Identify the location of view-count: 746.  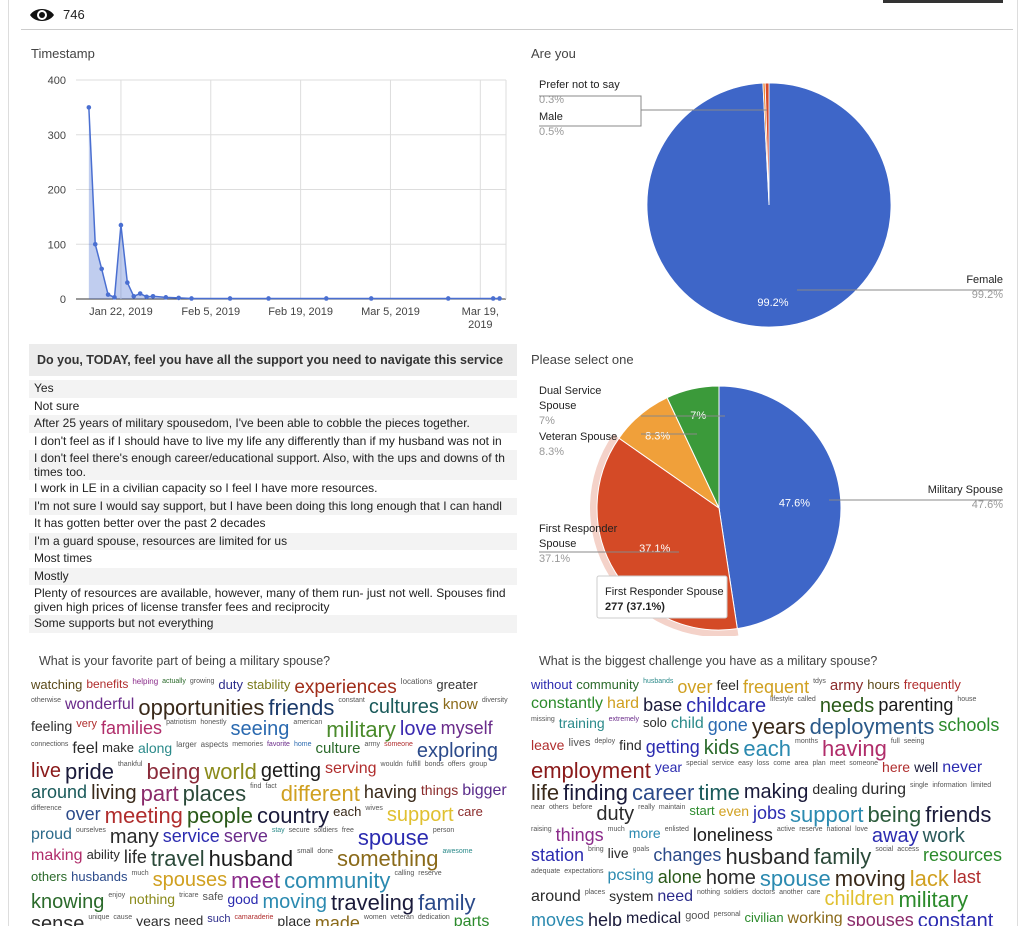
(74, 14).